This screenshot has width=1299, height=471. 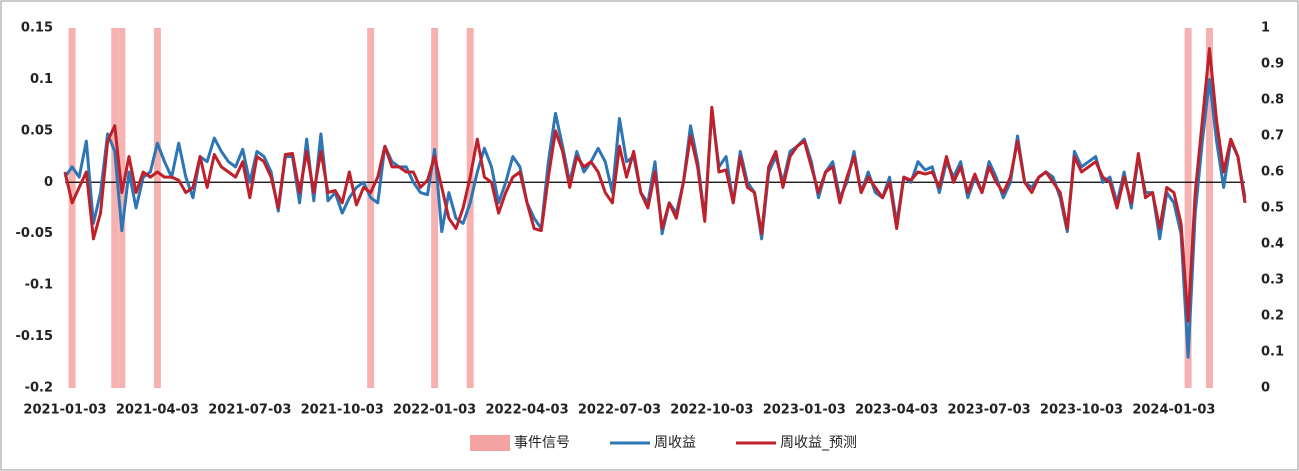 I want to click on y2-tick-label: 0.2, so click(x=1272, y=316).